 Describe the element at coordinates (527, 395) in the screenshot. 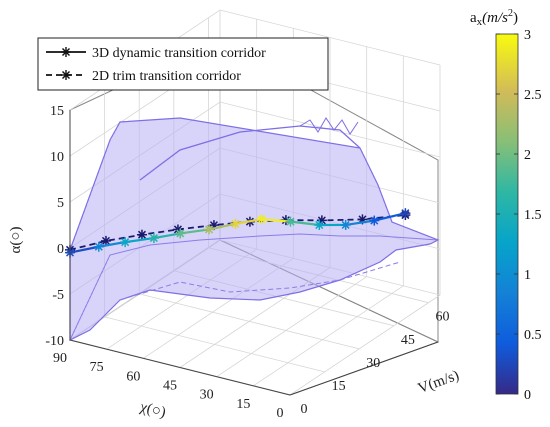

I see `colorbar-tick-label: 0` at that location.